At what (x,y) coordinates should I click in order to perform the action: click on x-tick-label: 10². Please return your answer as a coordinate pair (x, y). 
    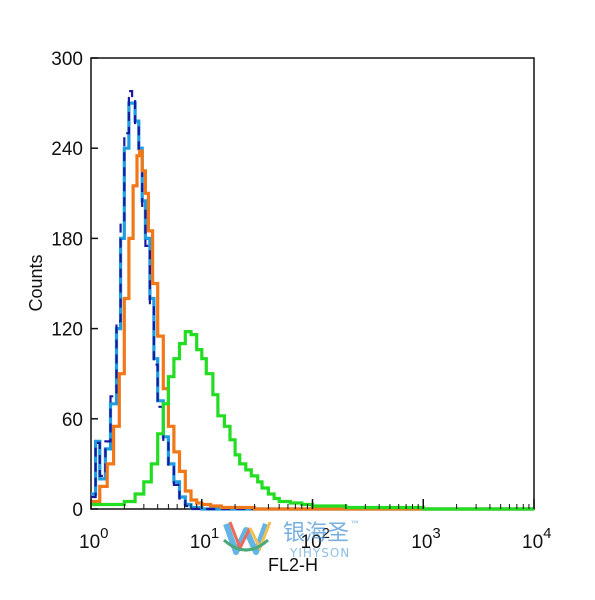
    Looking at the image, I should click on (315, 539).